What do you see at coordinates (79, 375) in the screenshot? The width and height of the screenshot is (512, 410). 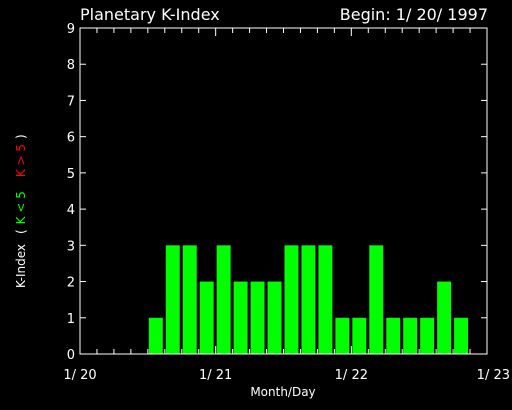 I see `x-tick-label: 1/ 20` at bounding box center [79, 375].